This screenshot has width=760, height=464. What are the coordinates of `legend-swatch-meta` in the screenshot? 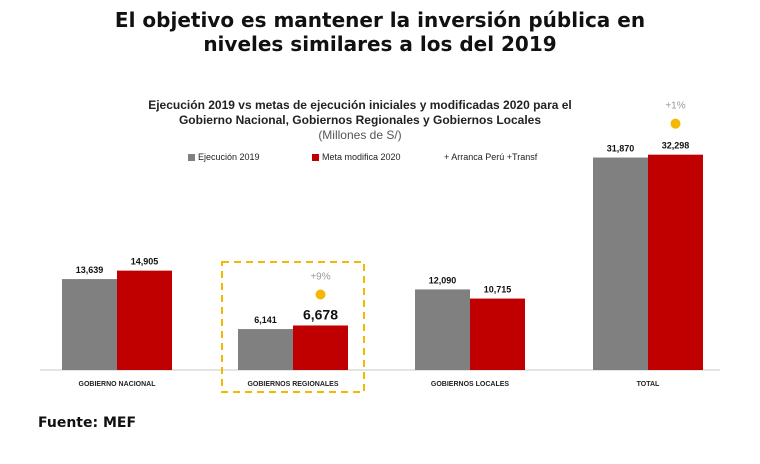 It's located at (315, 157).